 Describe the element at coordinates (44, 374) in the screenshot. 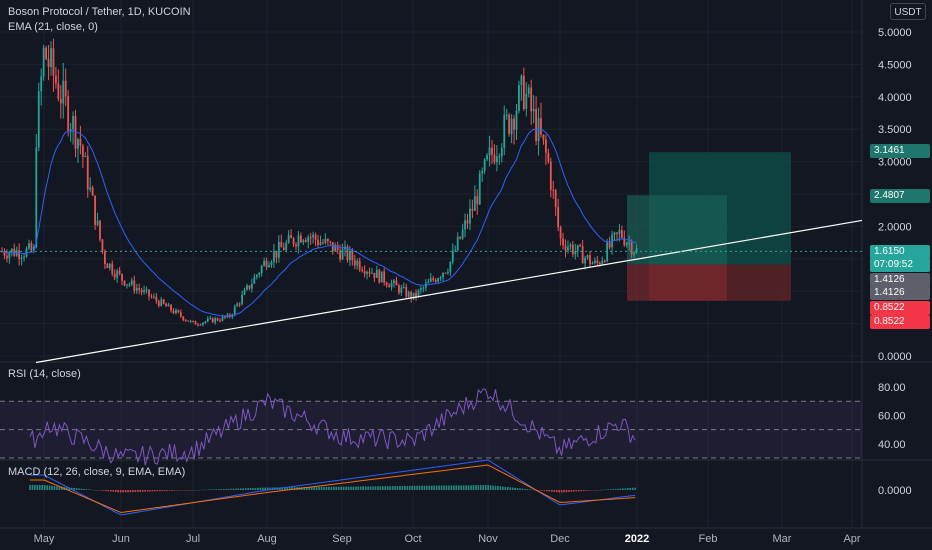

I see `rsi-legend: RSI (14, close)` at that location.